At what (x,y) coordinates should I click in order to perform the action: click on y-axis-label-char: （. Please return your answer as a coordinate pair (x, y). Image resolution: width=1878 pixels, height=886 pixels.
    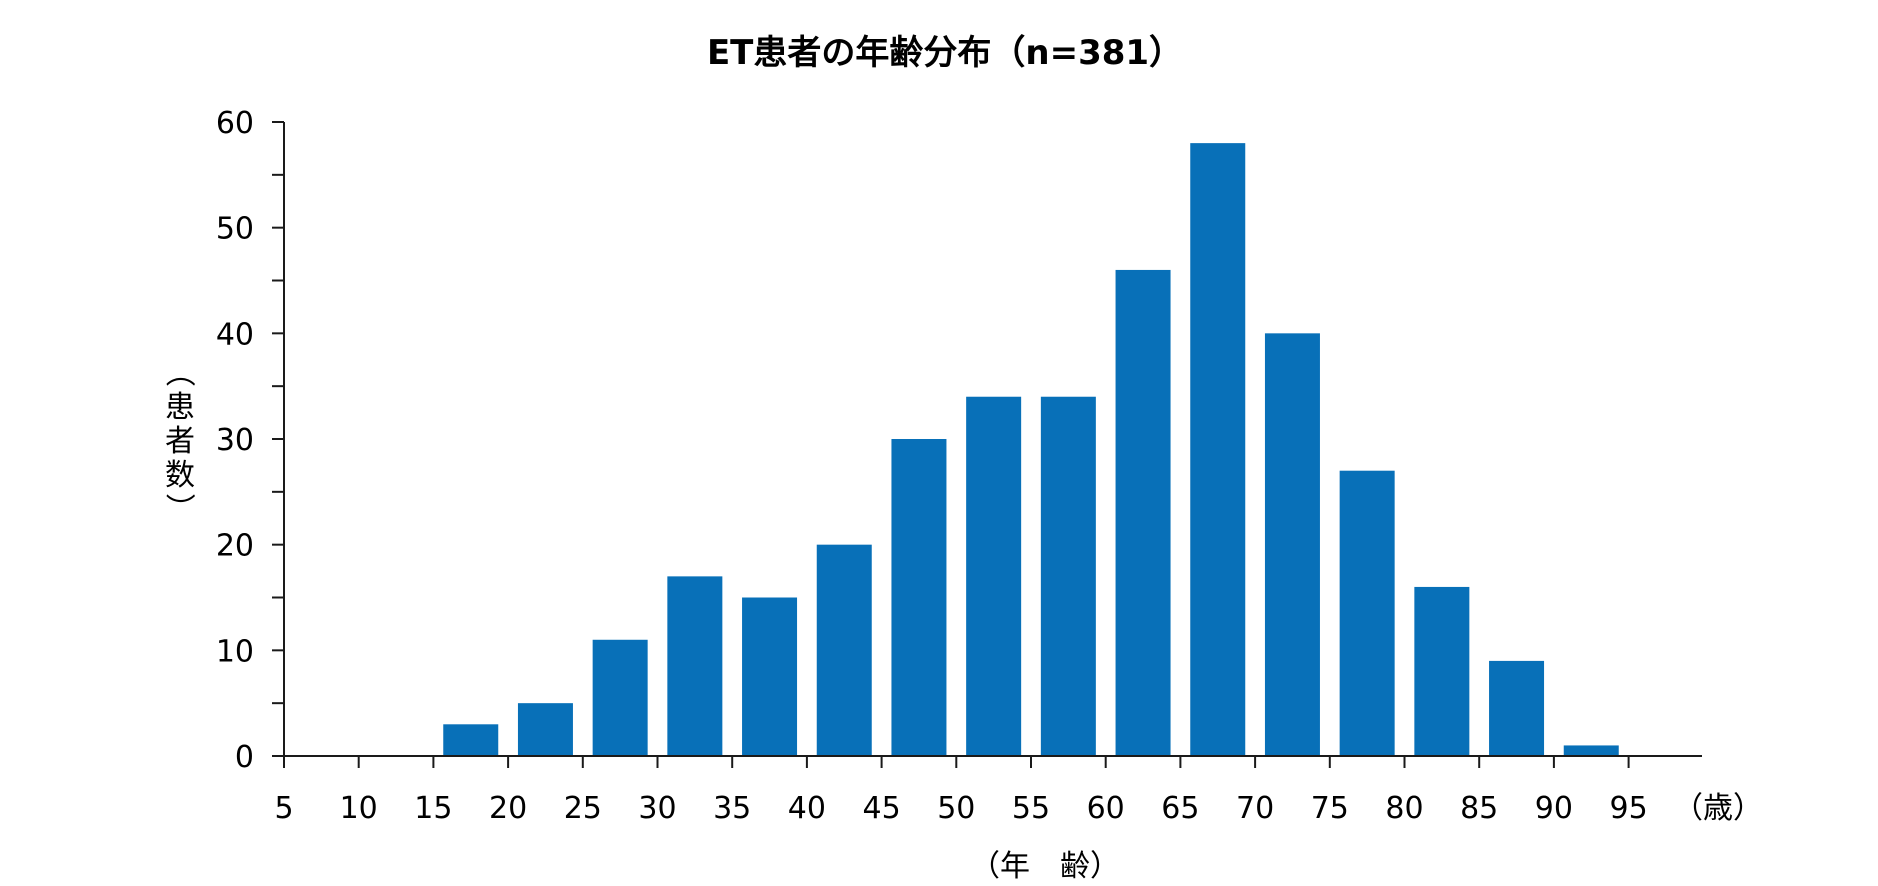
    Looking at the image, I should click on (178, 372).